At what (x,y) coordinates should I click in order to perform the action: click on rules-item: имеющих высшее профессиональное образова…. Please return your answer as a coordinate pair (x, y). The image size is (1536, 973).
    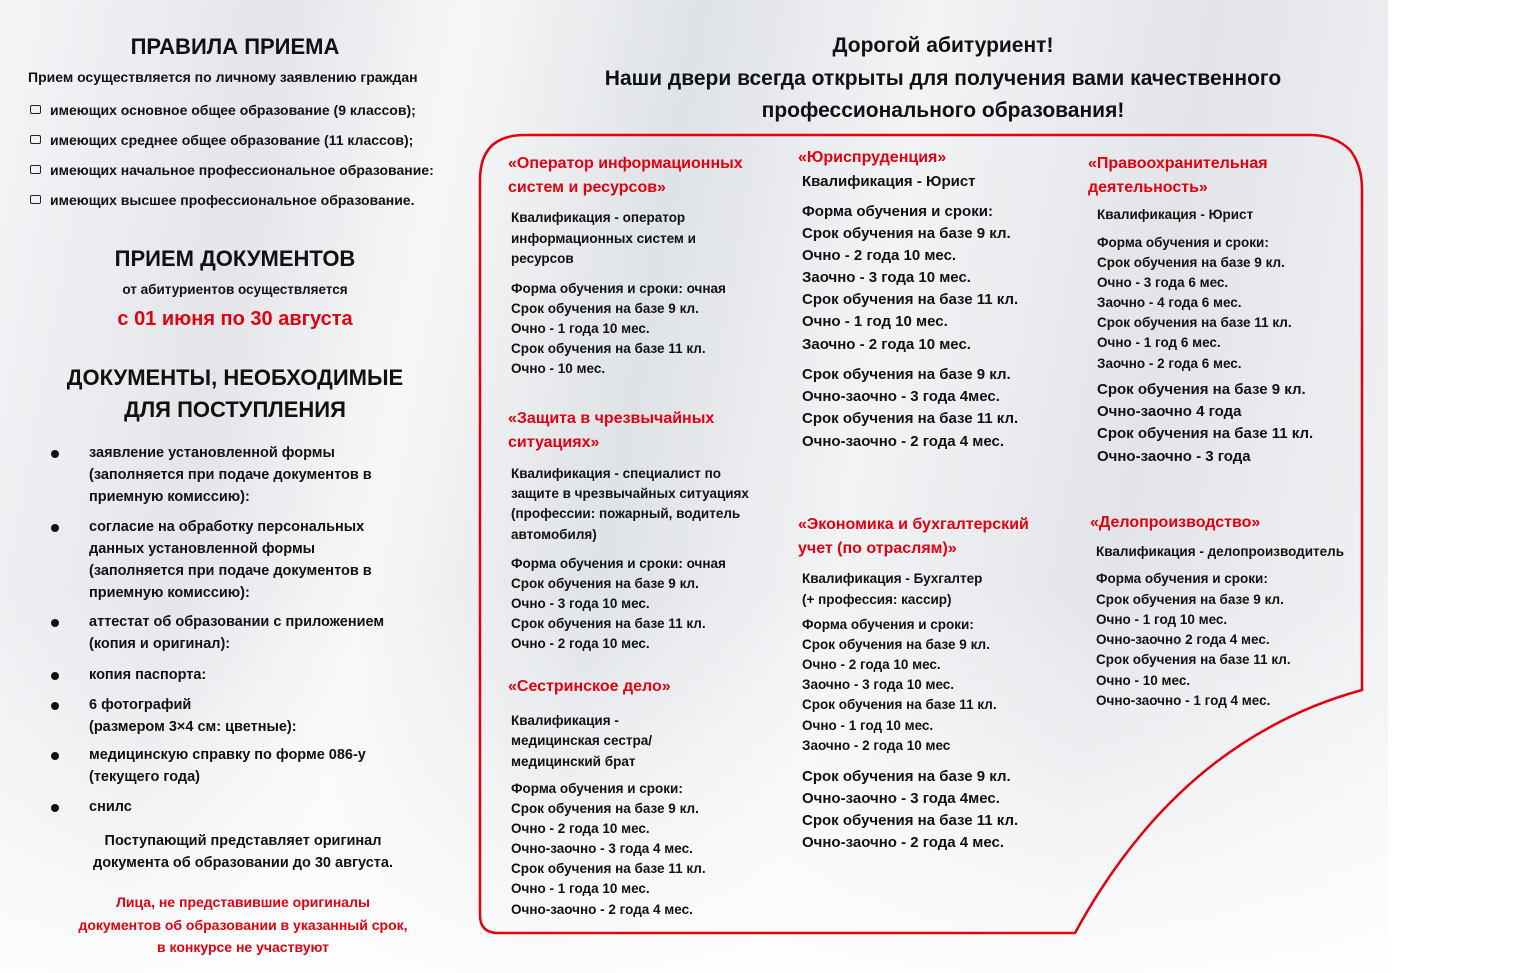
    Looking at the image, I should click on (232, 199).